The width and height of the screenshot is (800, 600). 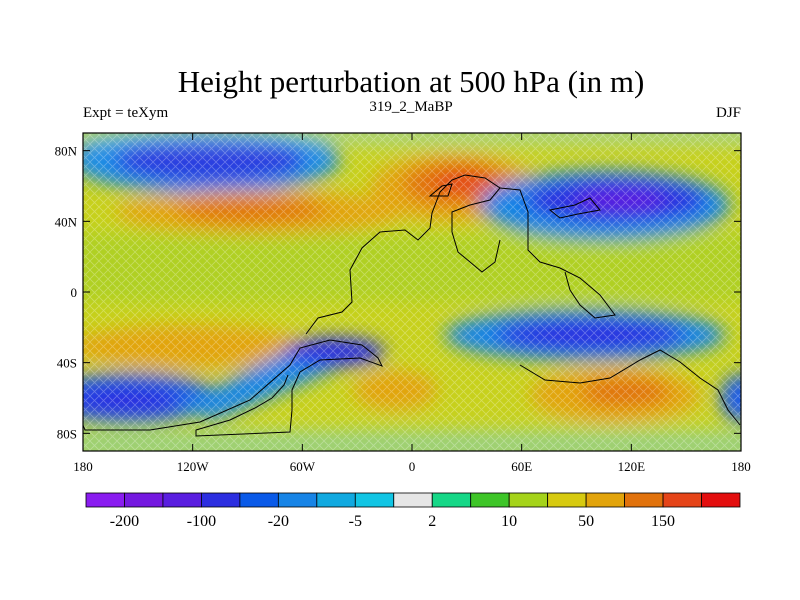 I want to click on coastline-europe-africa, so click(x=403, y=254).